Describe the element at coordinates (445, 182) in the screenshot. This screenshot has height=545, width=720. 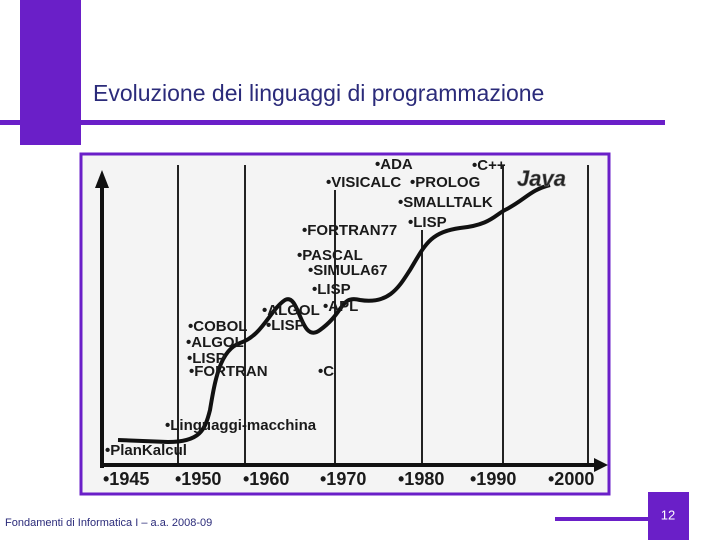
I see `language-label: •PROLOG` at that location.